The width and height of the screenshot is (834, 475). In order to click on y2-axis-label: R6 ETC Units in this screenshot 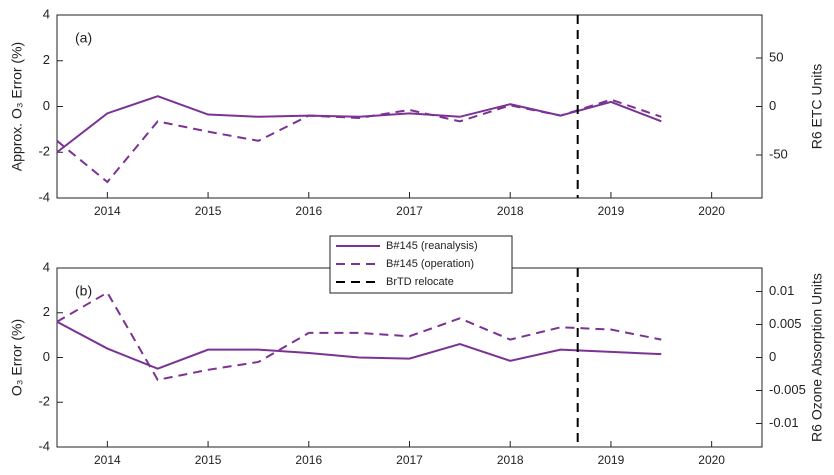, I will do `click(817, 107)`.